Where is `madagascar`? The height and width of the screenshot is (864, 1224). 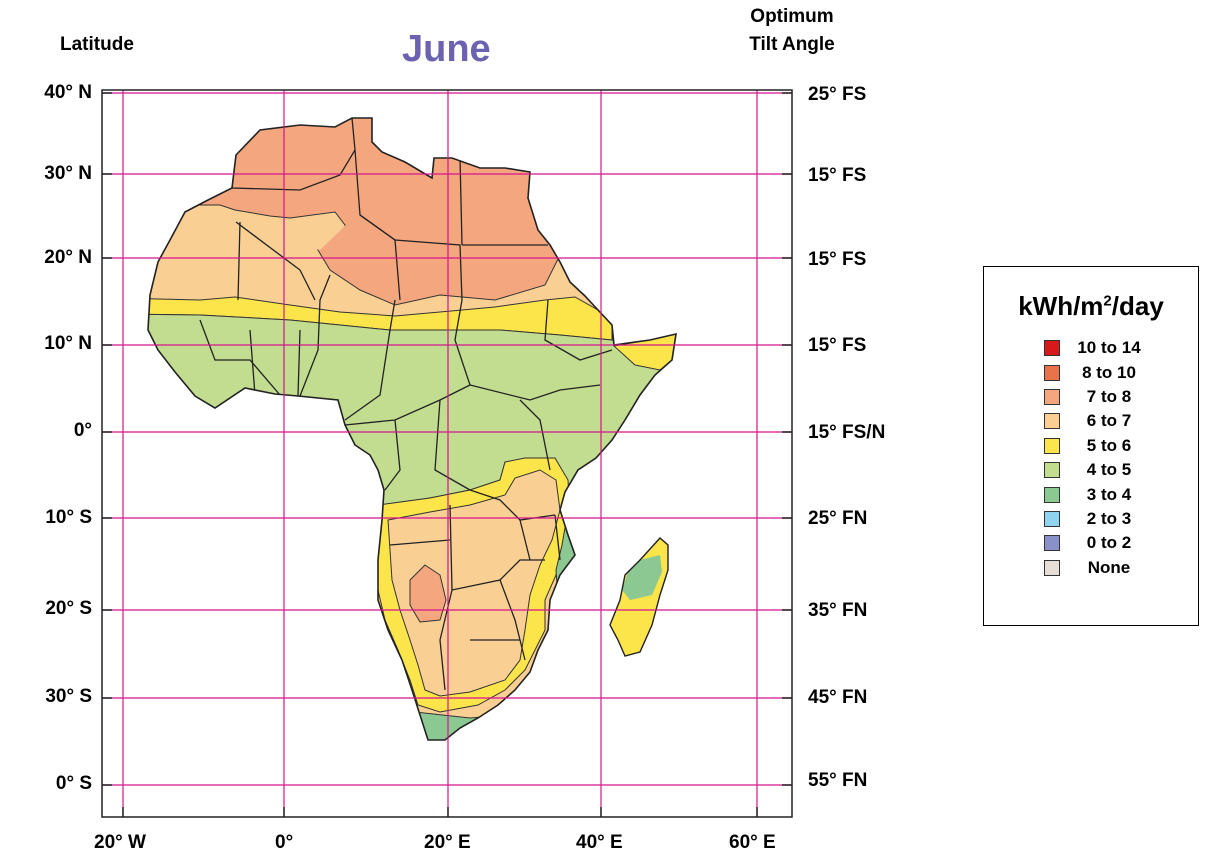
madagascar is located at coordinates (639, 597).